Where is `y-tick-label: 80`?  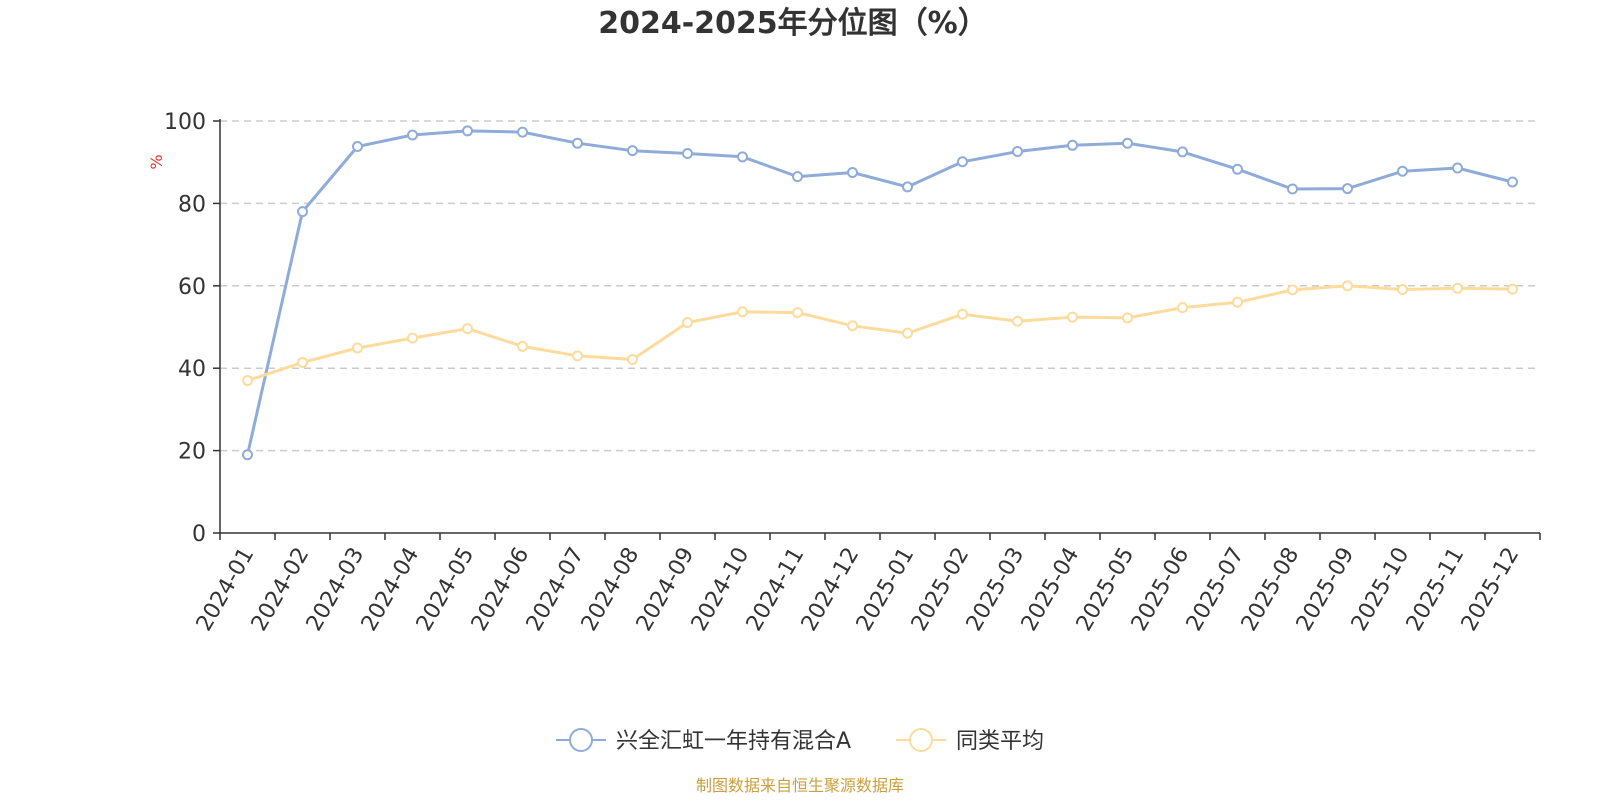
y-tick-label: 80 is located at coordinates (192, 204).